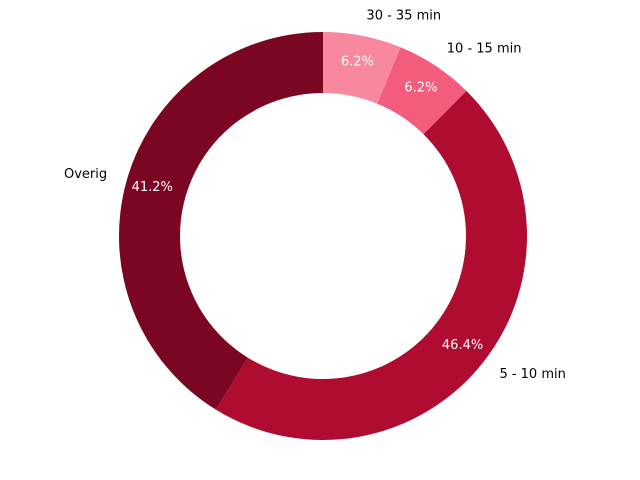  I want to click on pct-label-30-35-min: 6.2%, so click(357, 61).